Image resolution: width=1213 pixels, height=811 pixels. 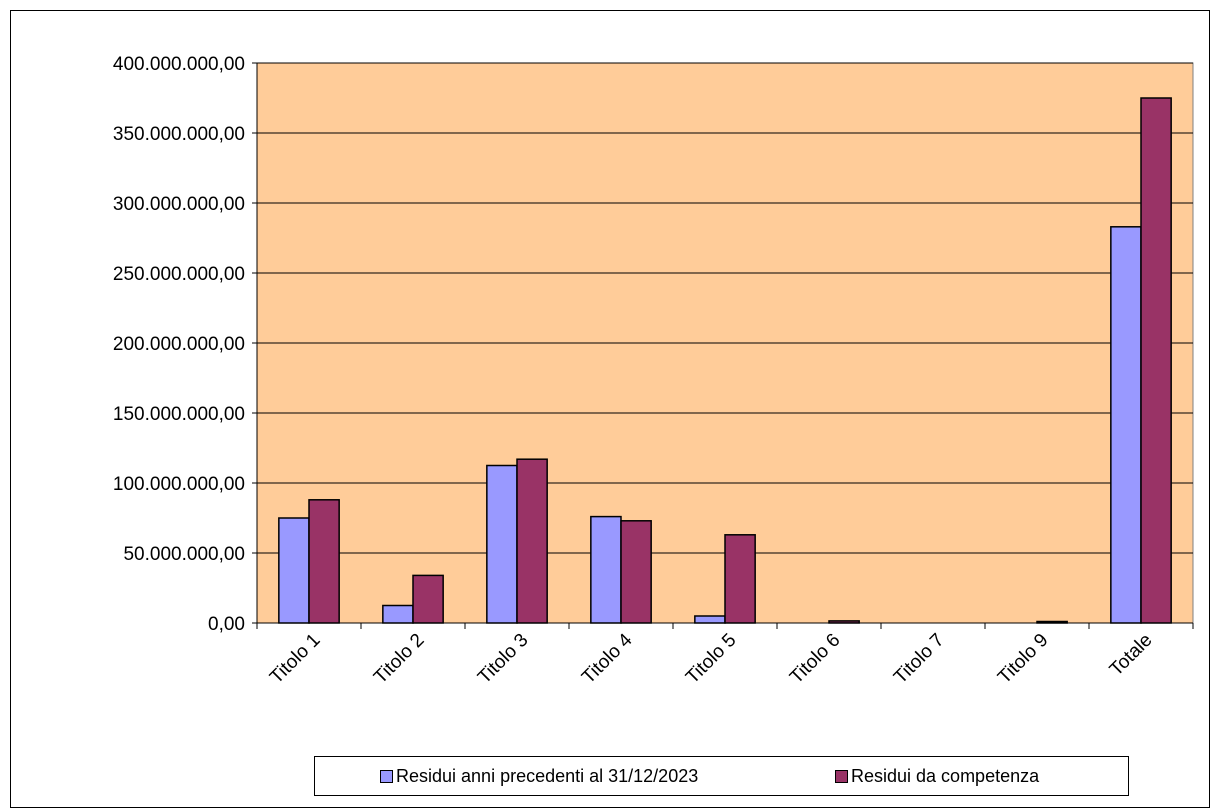 What do you see at coordinates (607, 658) in the screenshot?
I see `x-tick-label: Titolo 4` at bounding box center [607, 658].